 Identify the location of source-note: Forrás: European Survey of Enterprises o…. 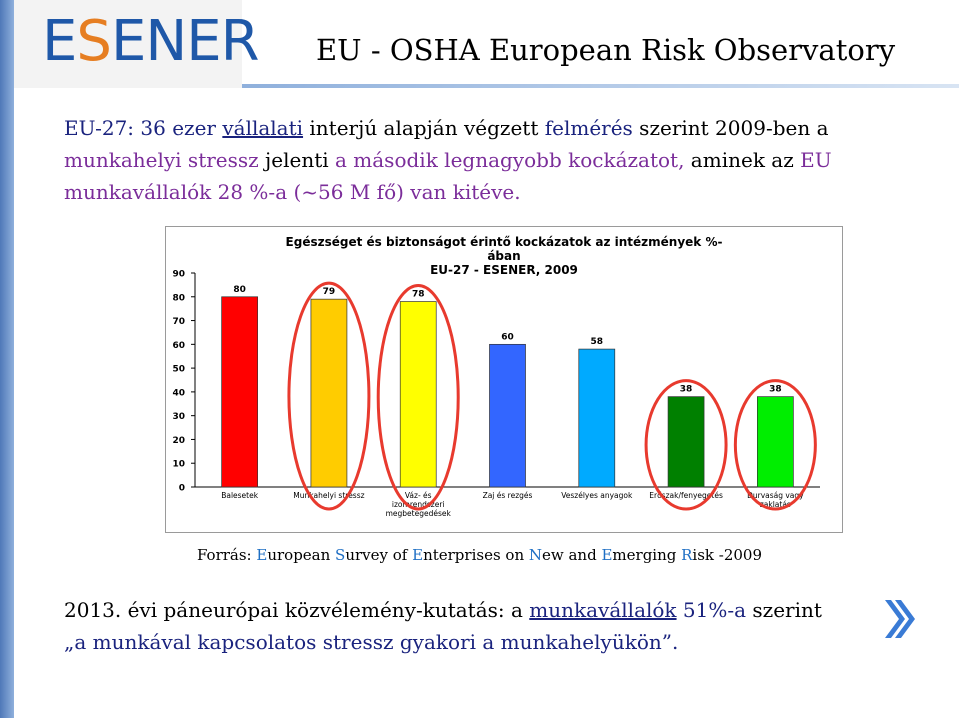
(479, 555).